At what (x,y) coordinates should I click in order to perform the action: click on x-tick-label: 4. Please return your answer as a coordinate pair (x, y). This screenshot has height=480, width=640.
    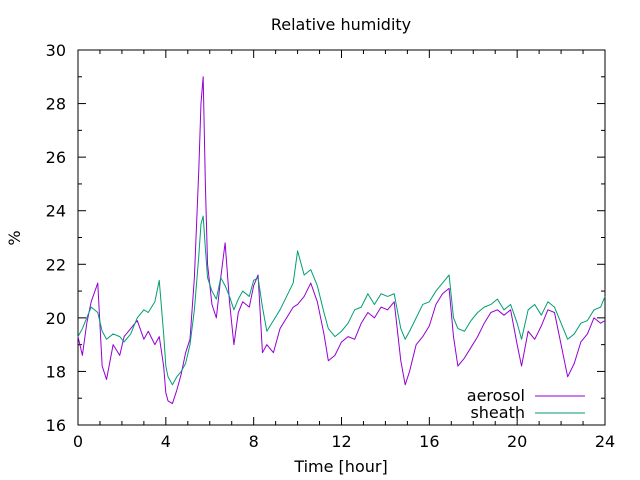
    Looking at the image, I should click on (166, 441).